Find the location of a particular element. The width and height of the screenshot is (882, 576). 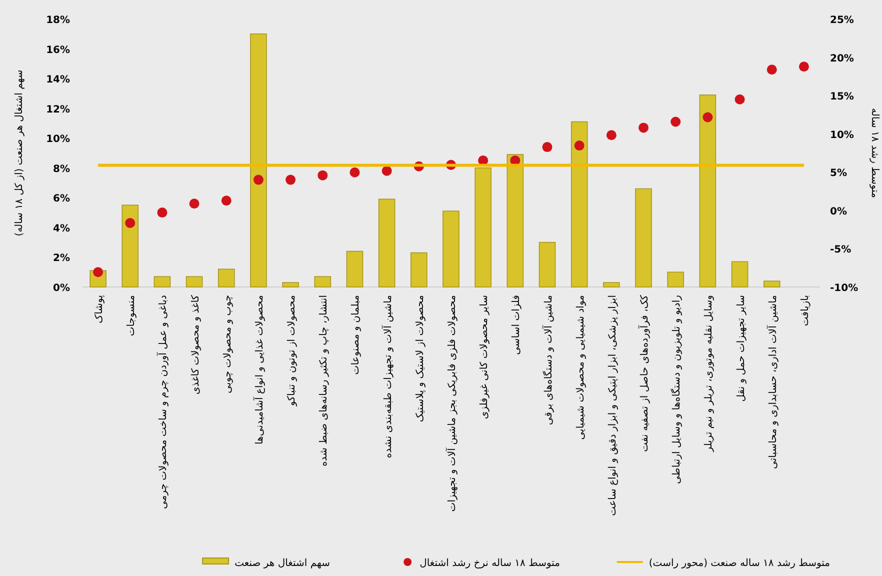

y-tick-label: 2% is located at coordinates (61, 258).